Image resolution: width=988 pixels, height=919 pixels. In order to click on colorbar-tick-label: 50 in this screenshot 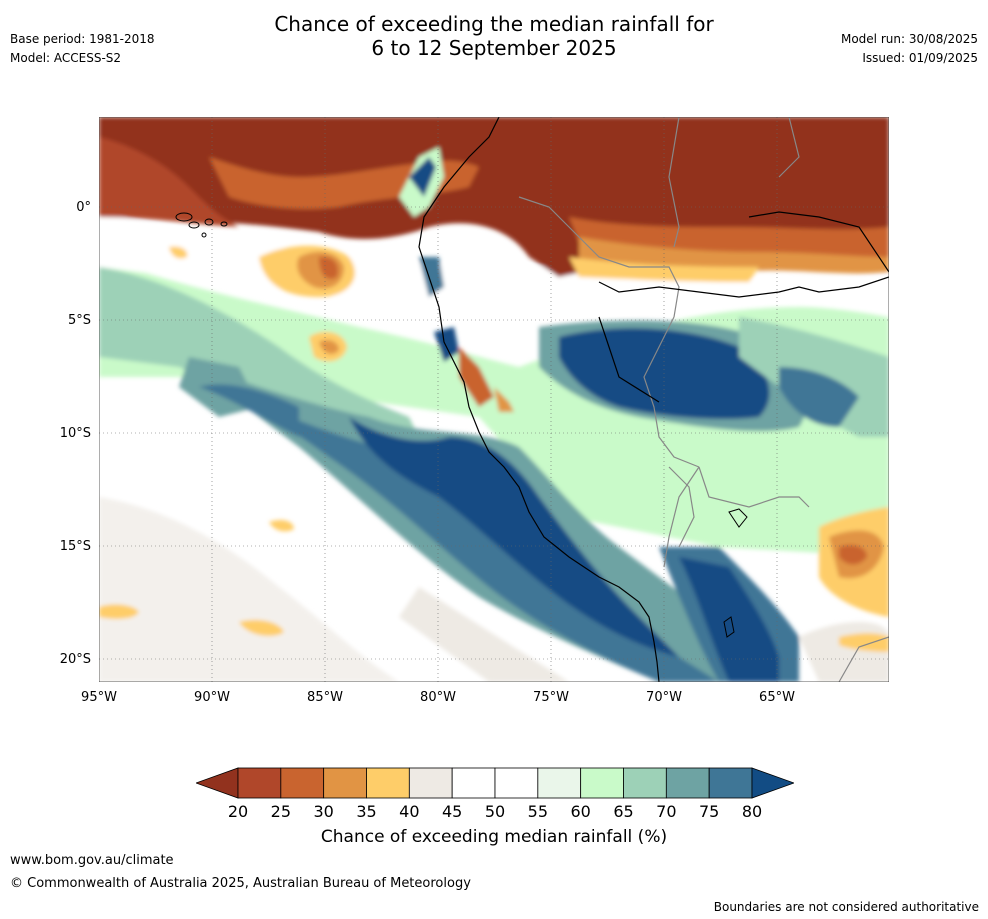, I will do `click(495, 811)`.